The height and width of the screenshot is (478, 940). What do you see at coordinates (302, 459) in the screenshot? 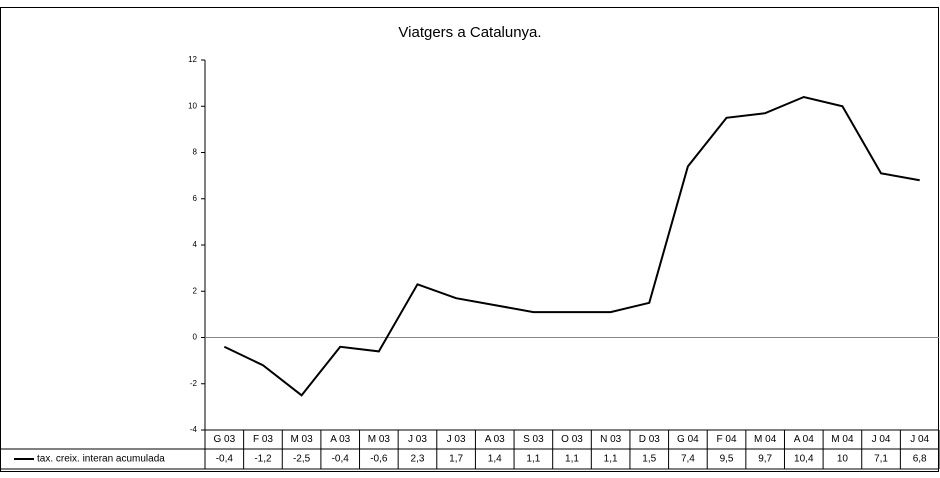
I see `data-label: -2,5` at bounding box center [302, 459].